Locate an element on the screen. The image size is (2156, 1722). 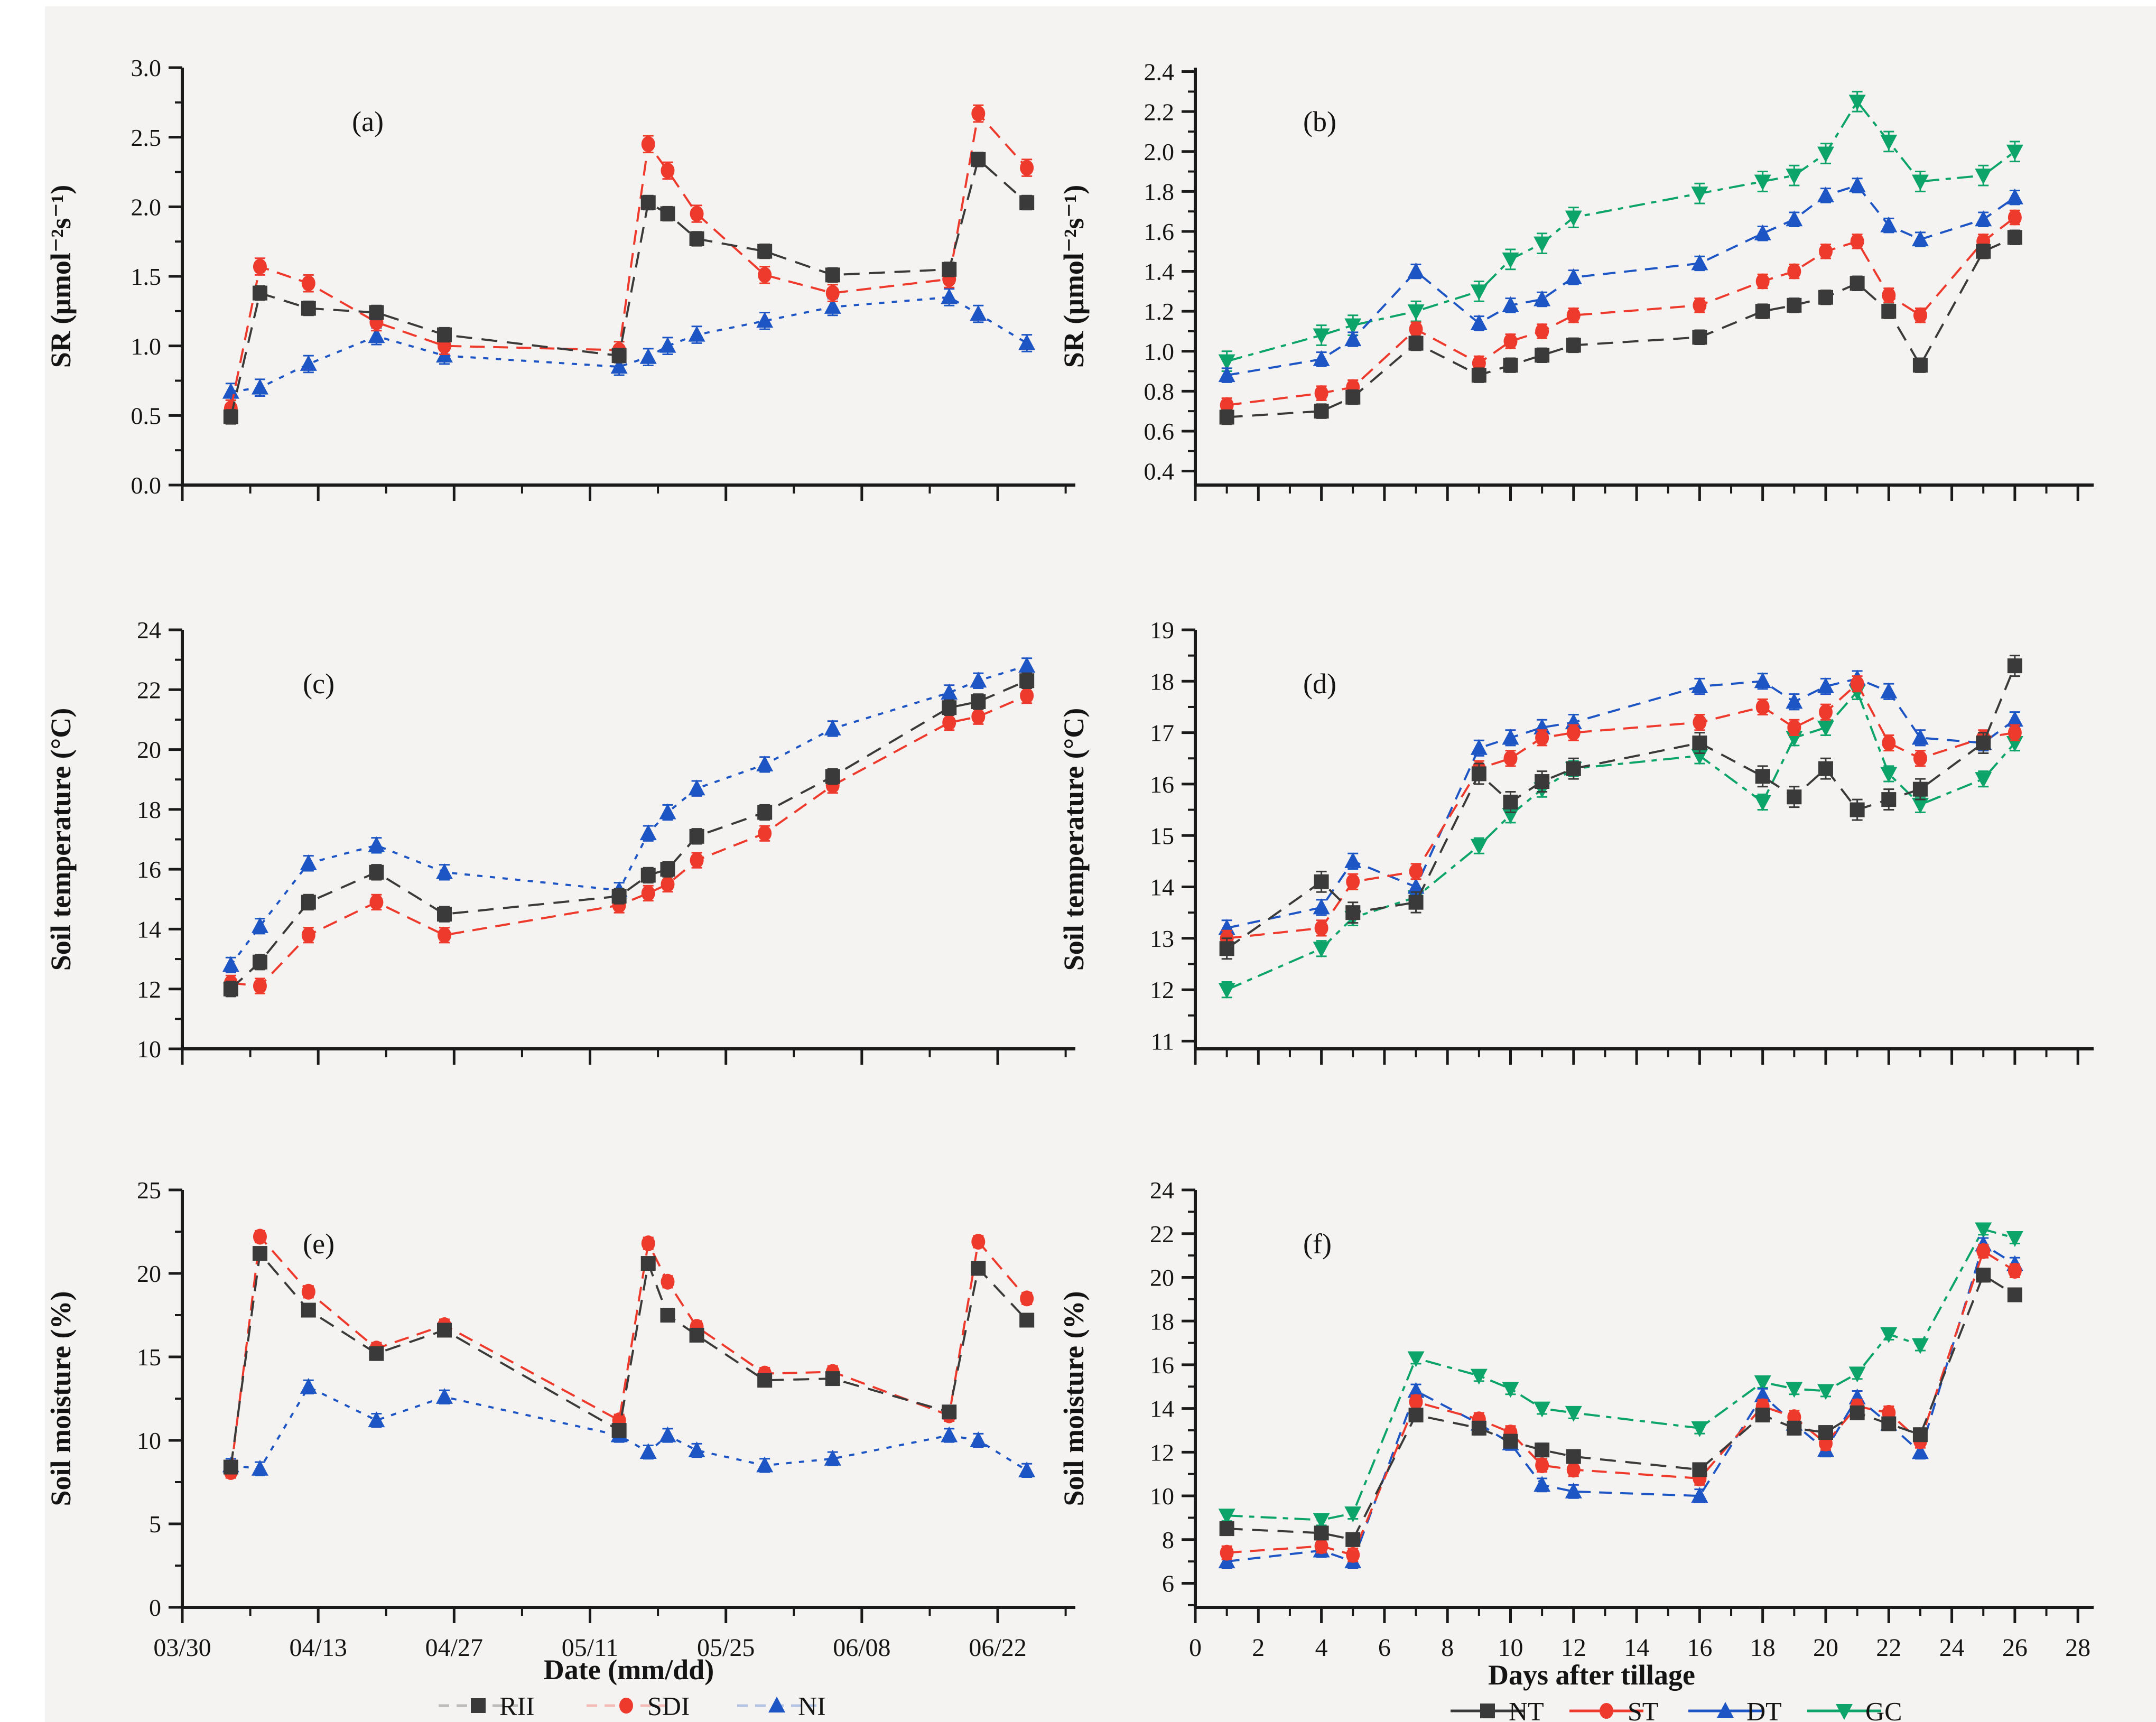
y-tick-label: 13 is located at coordinates (1162, 938).